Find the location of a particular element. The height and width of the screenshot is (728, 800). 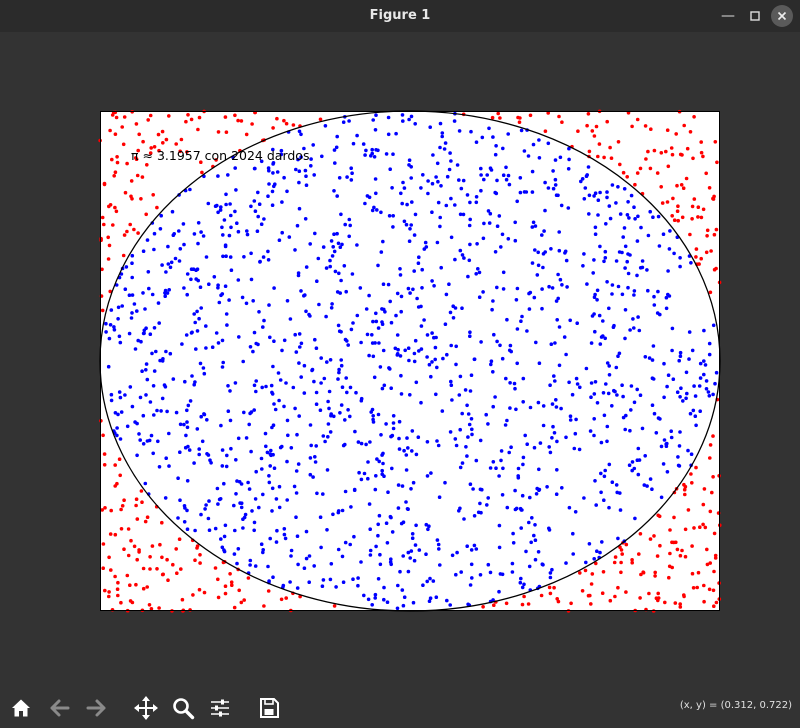

close-icon is located at coordinates (782, 16).